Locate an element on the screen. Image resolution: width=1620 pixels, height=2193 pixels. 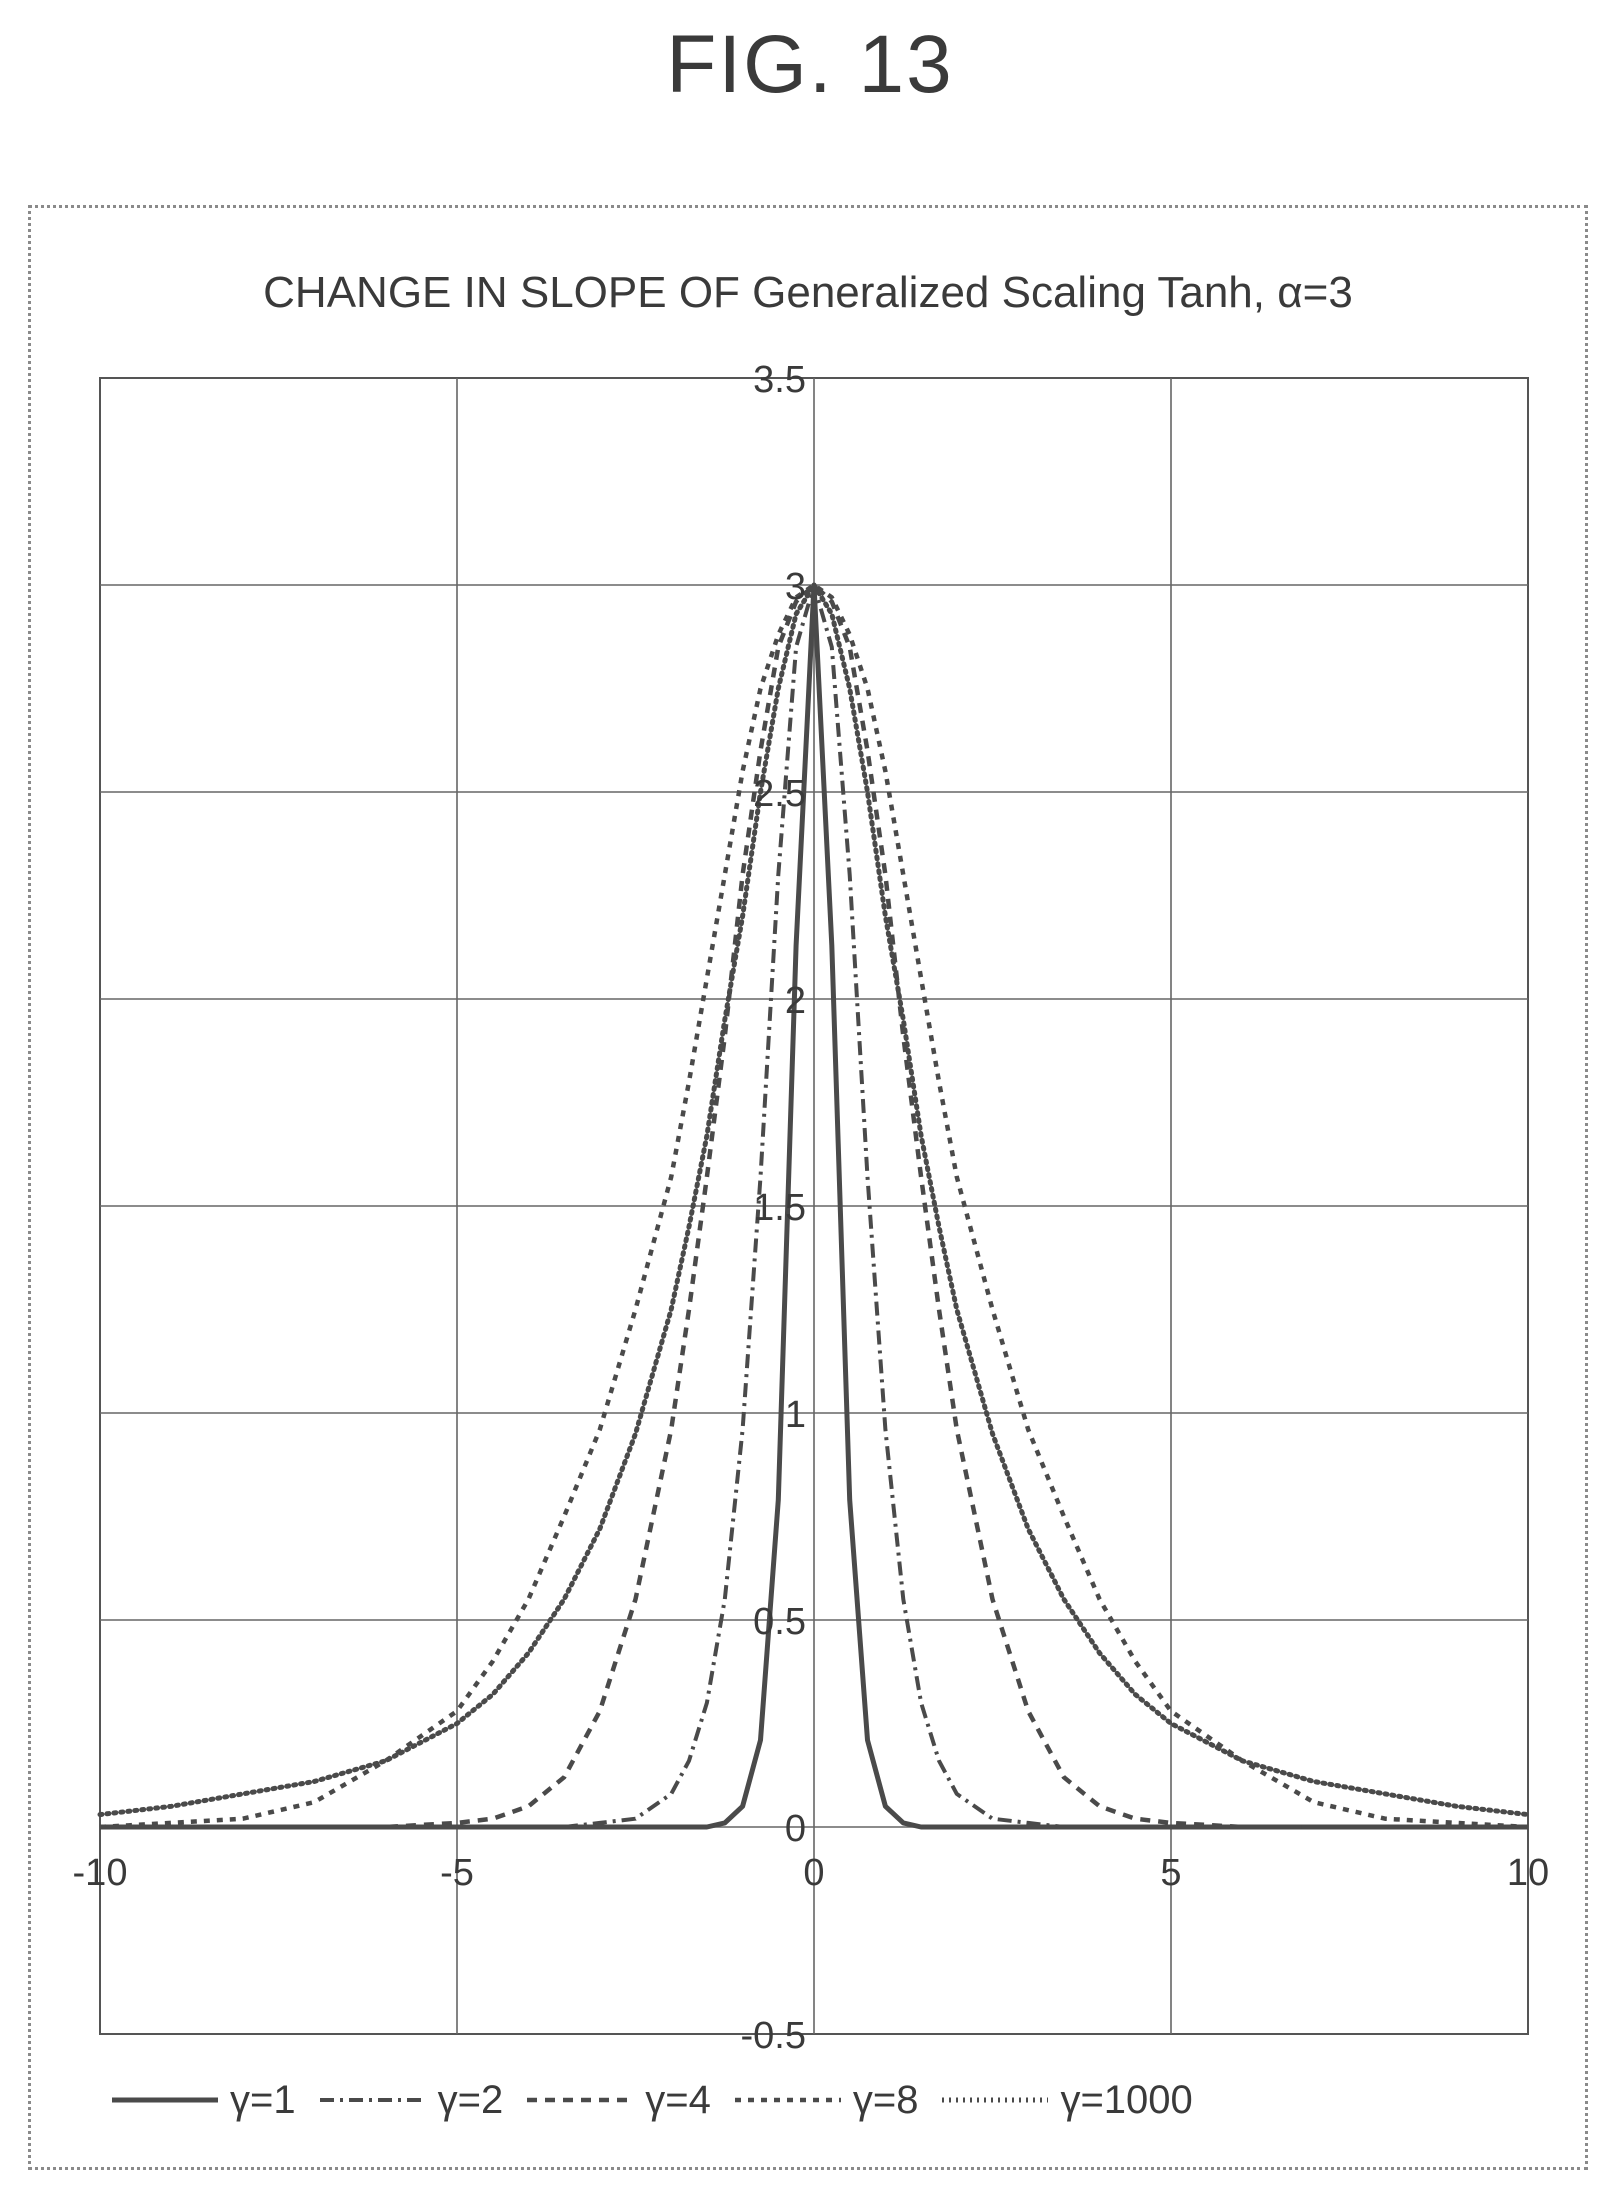
legend-item: γ=1 is located at coordinates (203, 2100).